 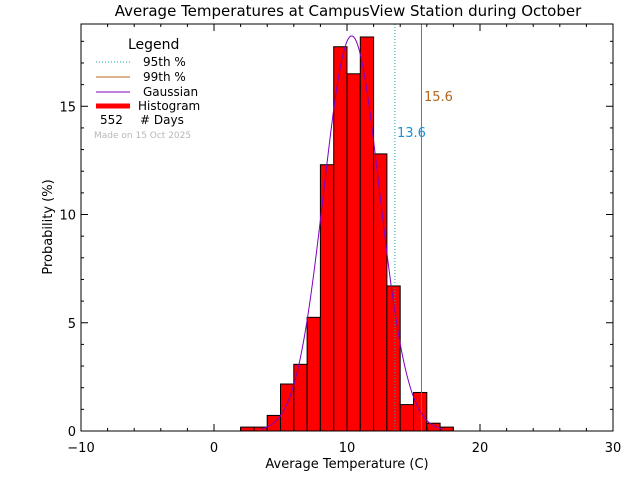 What do you see at coordinates (67, 216) in the screenshot?
I see `y-tick-label: 10` at bounding box center [67, 216].